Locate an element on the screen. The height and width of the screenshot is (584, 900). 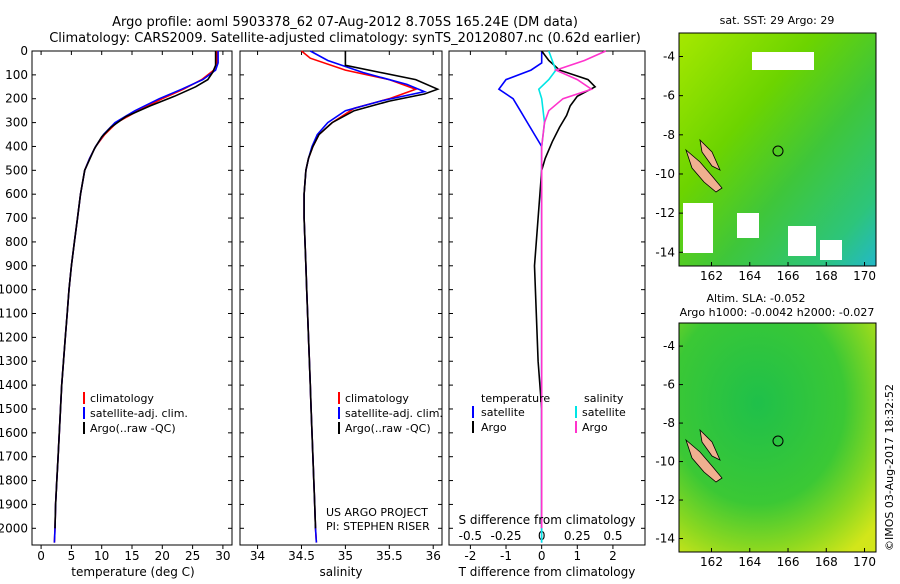
depth-tick-label: 2000 is located at coordinates (14, 528).